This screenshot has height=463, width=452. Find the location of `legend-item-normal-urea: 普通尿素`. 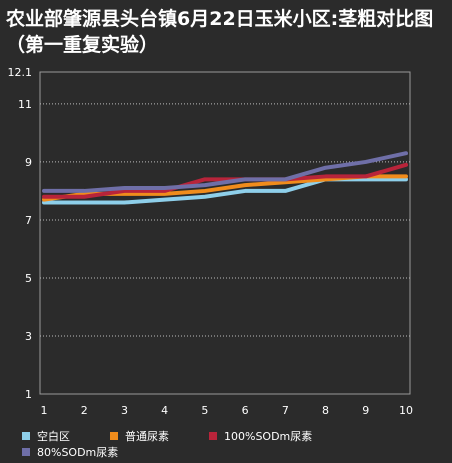

legend-item-normal-urea: 普通尿素 is located at coordinates (139, 436).